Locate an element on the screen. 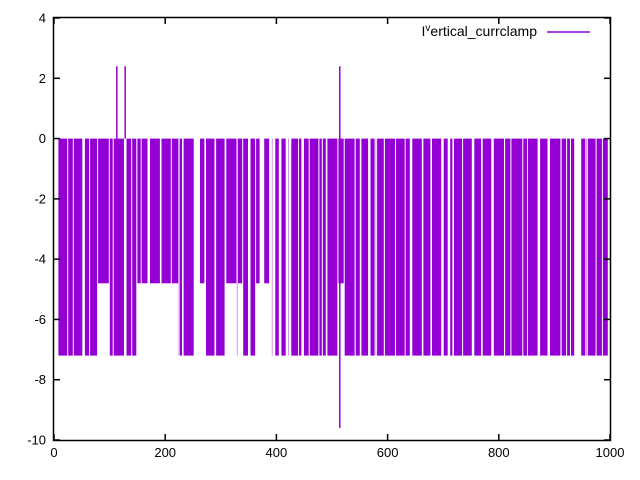  x-tick-label: 1000 is located at coordinates (610, 452).